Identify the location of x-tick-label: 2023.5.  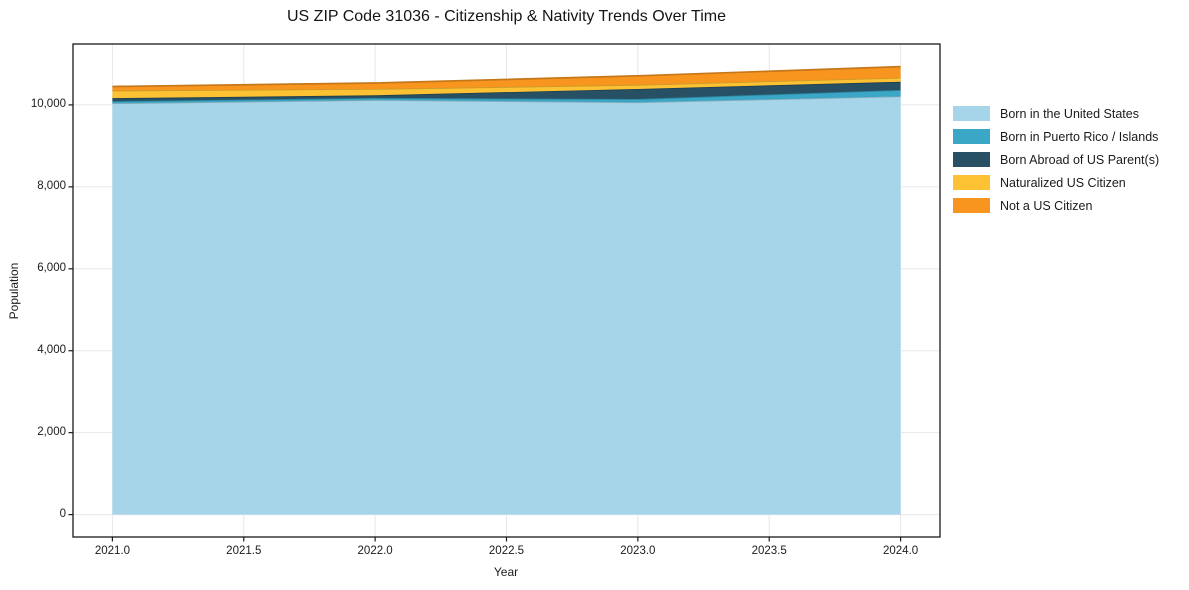
(769, 551).